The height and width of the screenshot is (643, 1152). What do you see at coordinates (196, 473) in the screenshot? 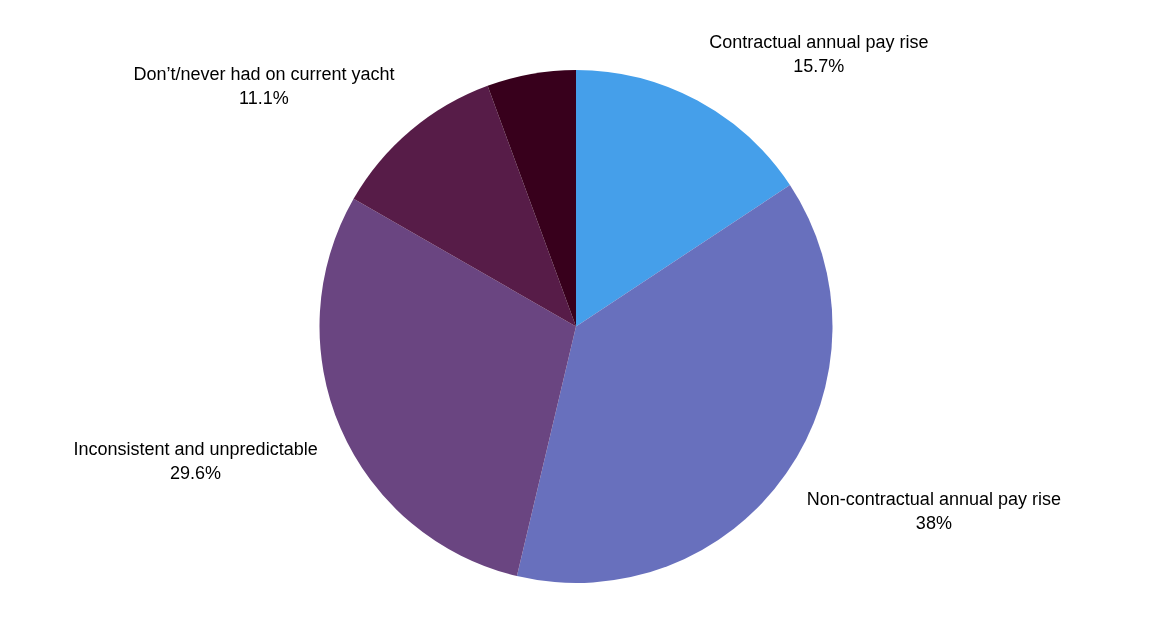
I see `data-label: 29.6%` at bounding box center [196, 473].